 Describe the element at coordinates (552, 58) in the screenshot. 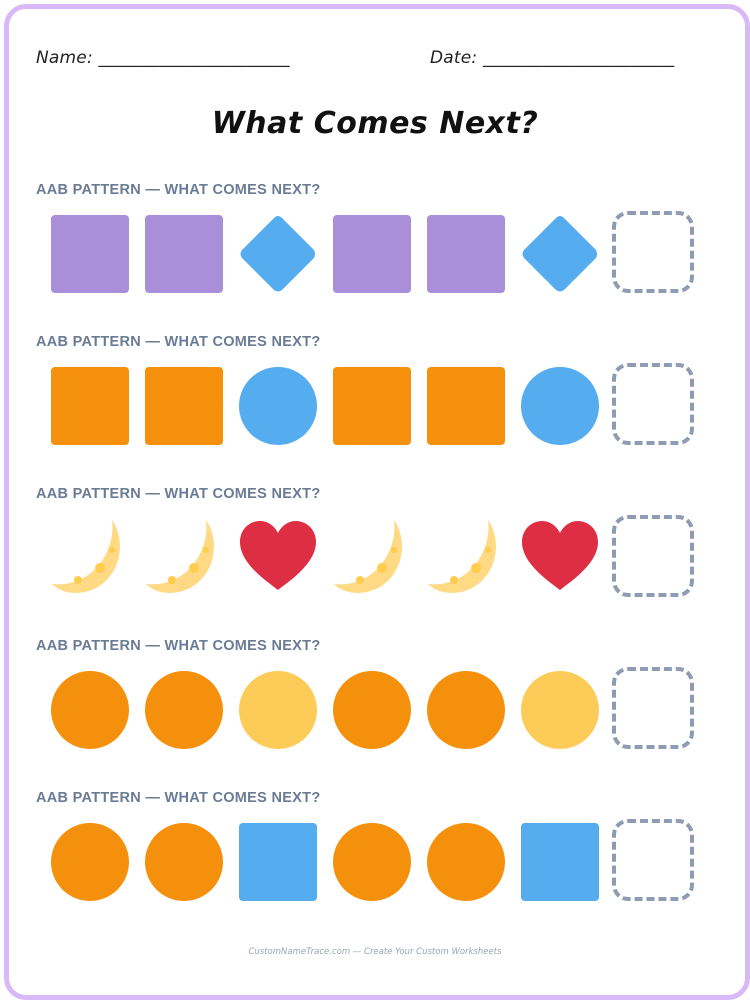

I see `date-field-label: Date: ______________________` at that location.